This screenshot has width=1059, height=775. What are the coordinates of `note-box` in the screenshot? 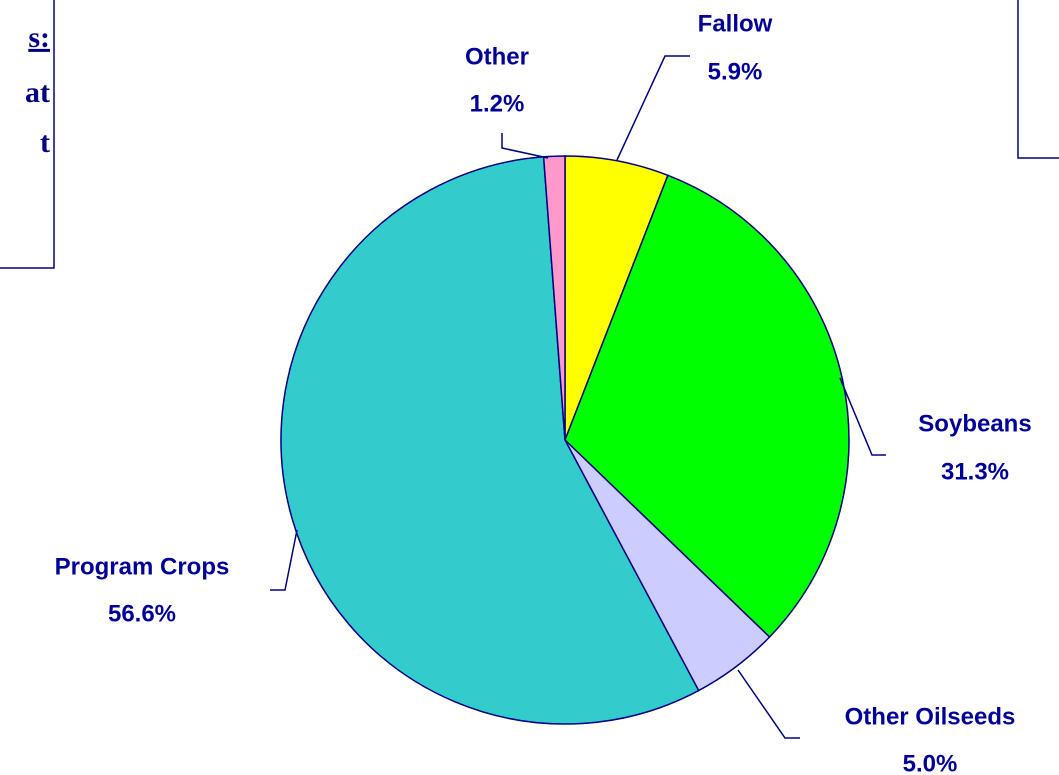 It's located at (27, 134).